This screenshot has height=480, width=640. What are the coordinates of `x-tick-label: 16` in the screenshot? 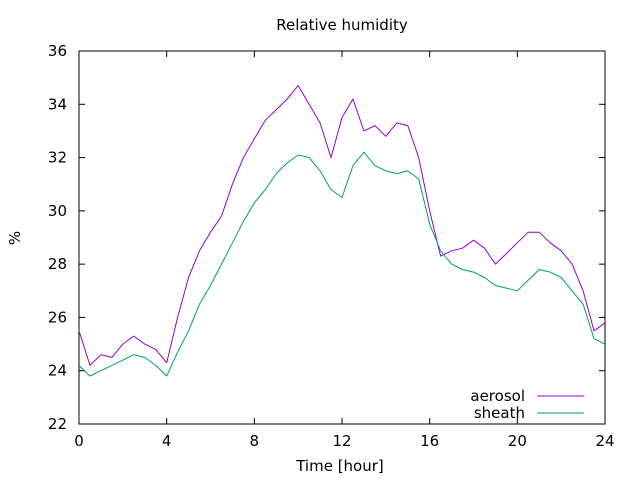 It's located at (429, 441).